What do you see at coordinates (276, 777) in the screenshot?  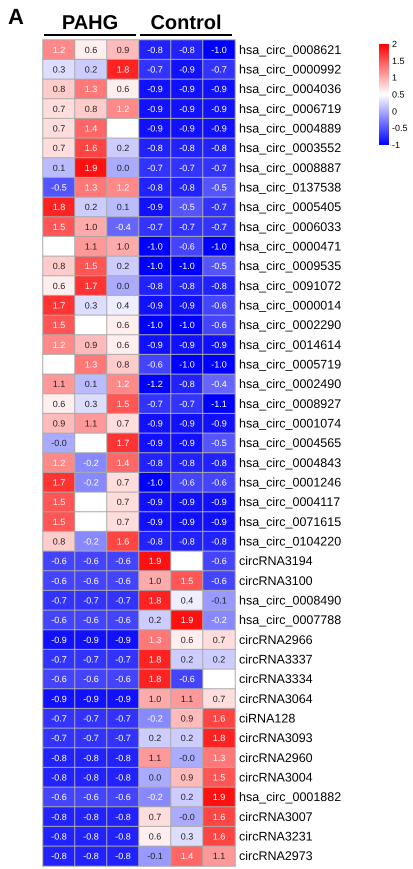 I see `y-tick-label: circRNA3004` at bounding box center [276, 777].